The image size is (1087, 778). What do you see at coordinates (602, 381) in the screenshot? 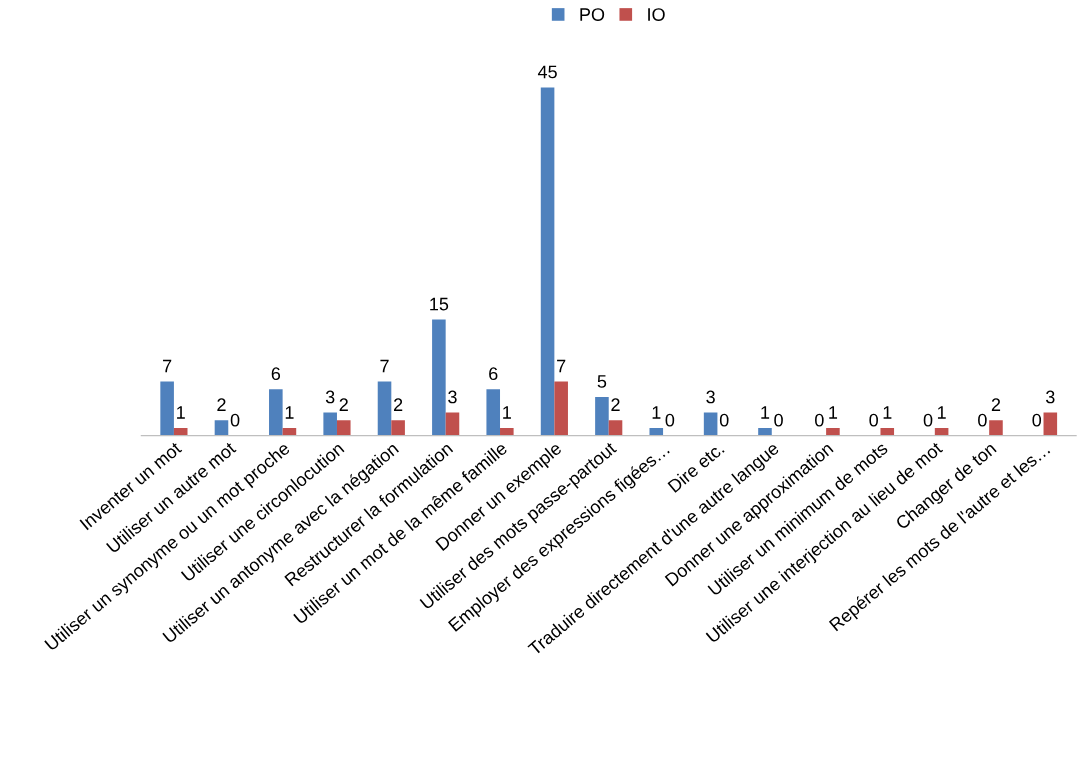
I see `data-label: 5` at bounding box center [602, 381].